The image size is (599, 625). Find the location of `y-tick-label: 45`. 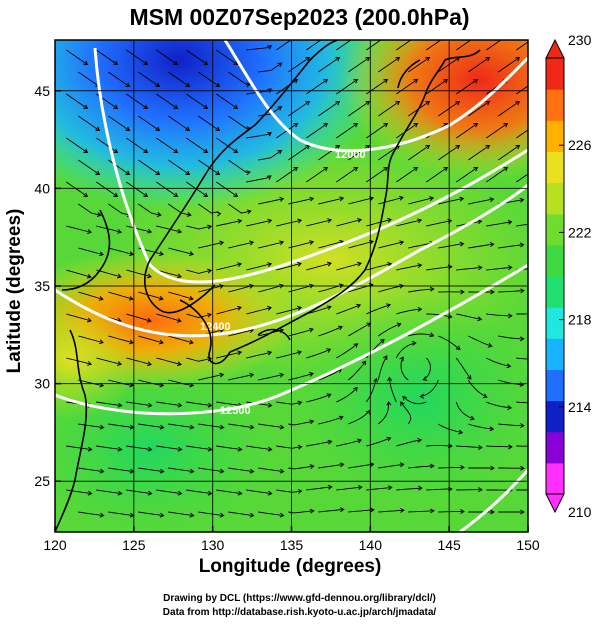

y-tick-label: 45 is located at coordinates (42, 91).